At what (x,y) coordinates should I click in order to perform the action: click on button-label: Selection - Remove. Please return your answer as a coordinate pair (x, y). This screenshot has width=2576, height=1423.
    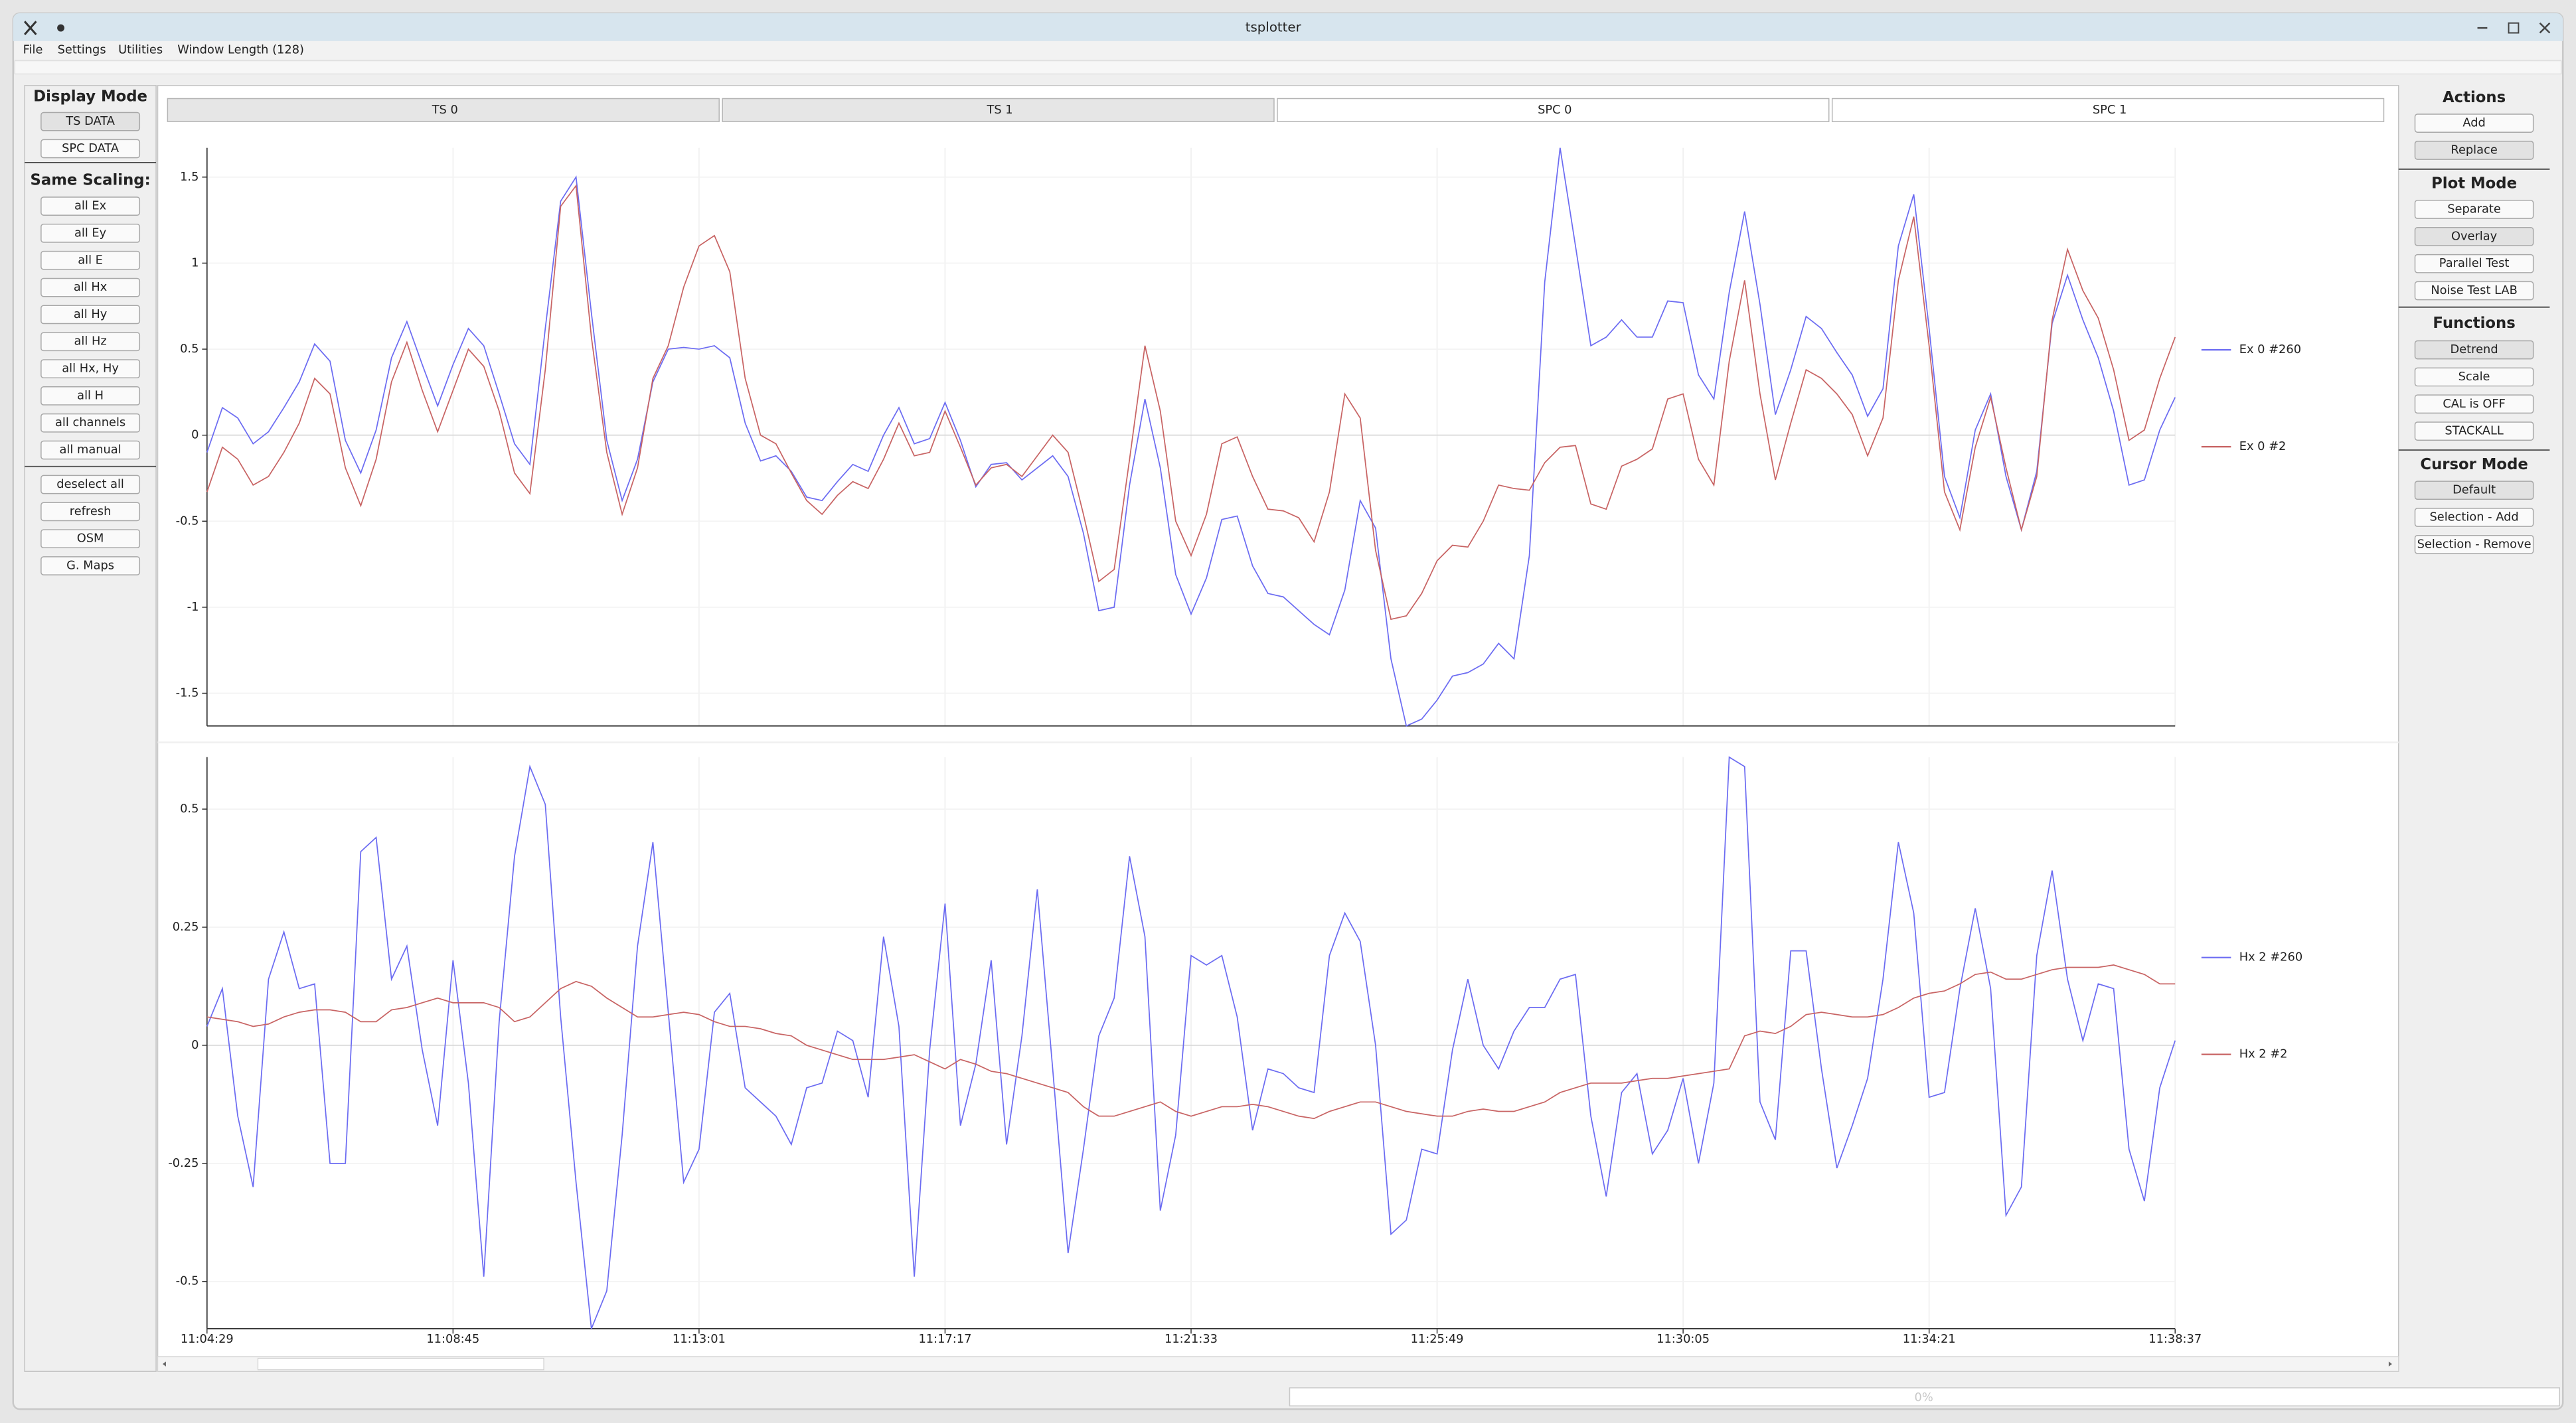
    Looking at the image, I should click on (2474, 544).